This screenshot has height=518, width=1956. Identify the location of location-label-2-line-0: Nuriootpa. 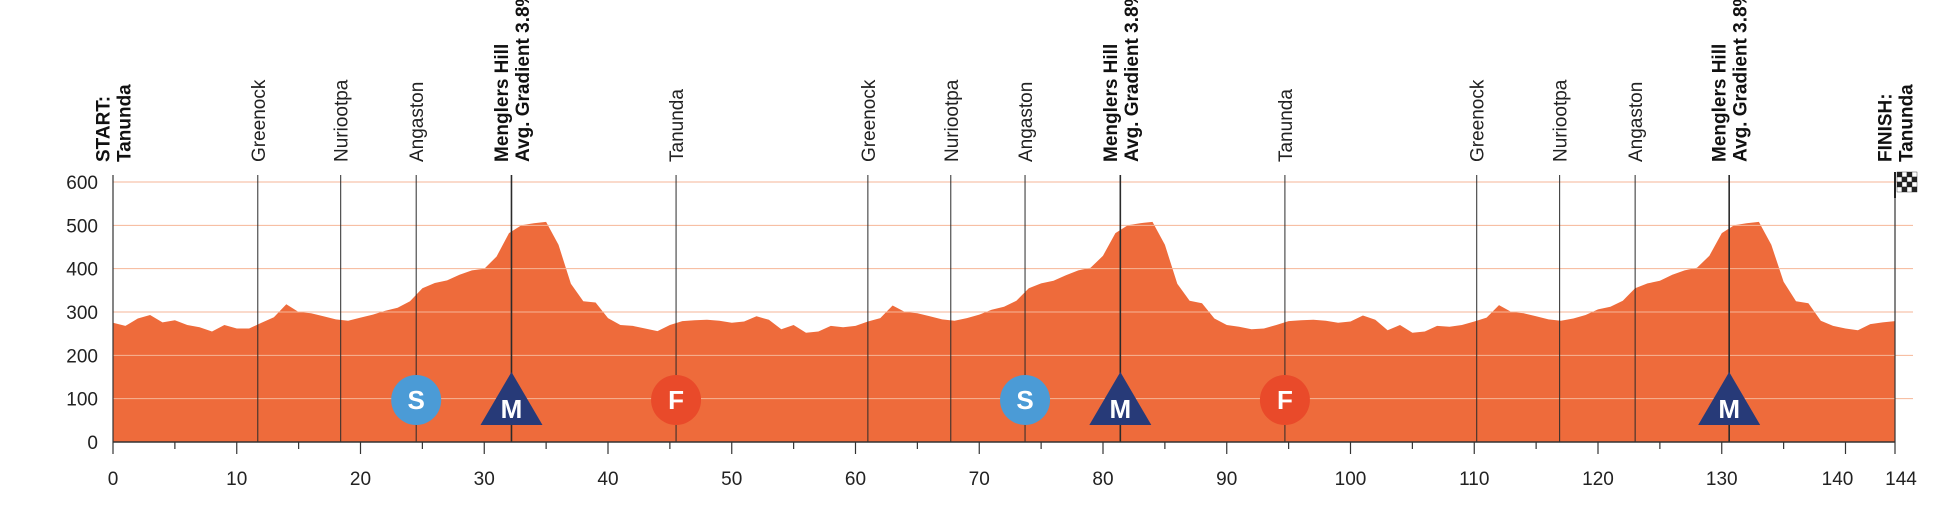
(342, 120).